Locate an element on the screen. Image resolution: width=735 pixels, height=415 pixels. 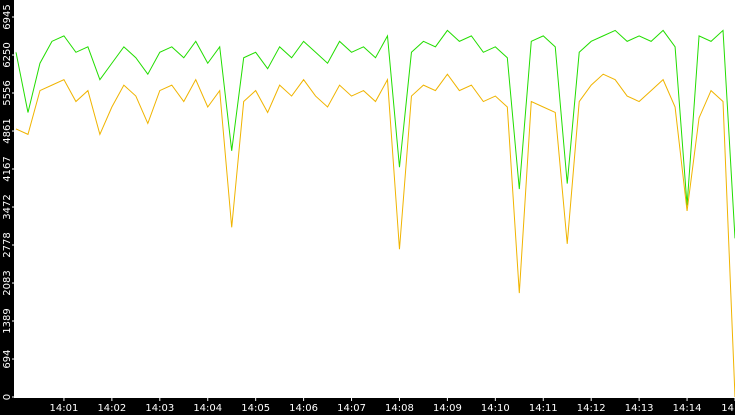
x-tick-label: 14:01 is located at coordinates (64, 408).